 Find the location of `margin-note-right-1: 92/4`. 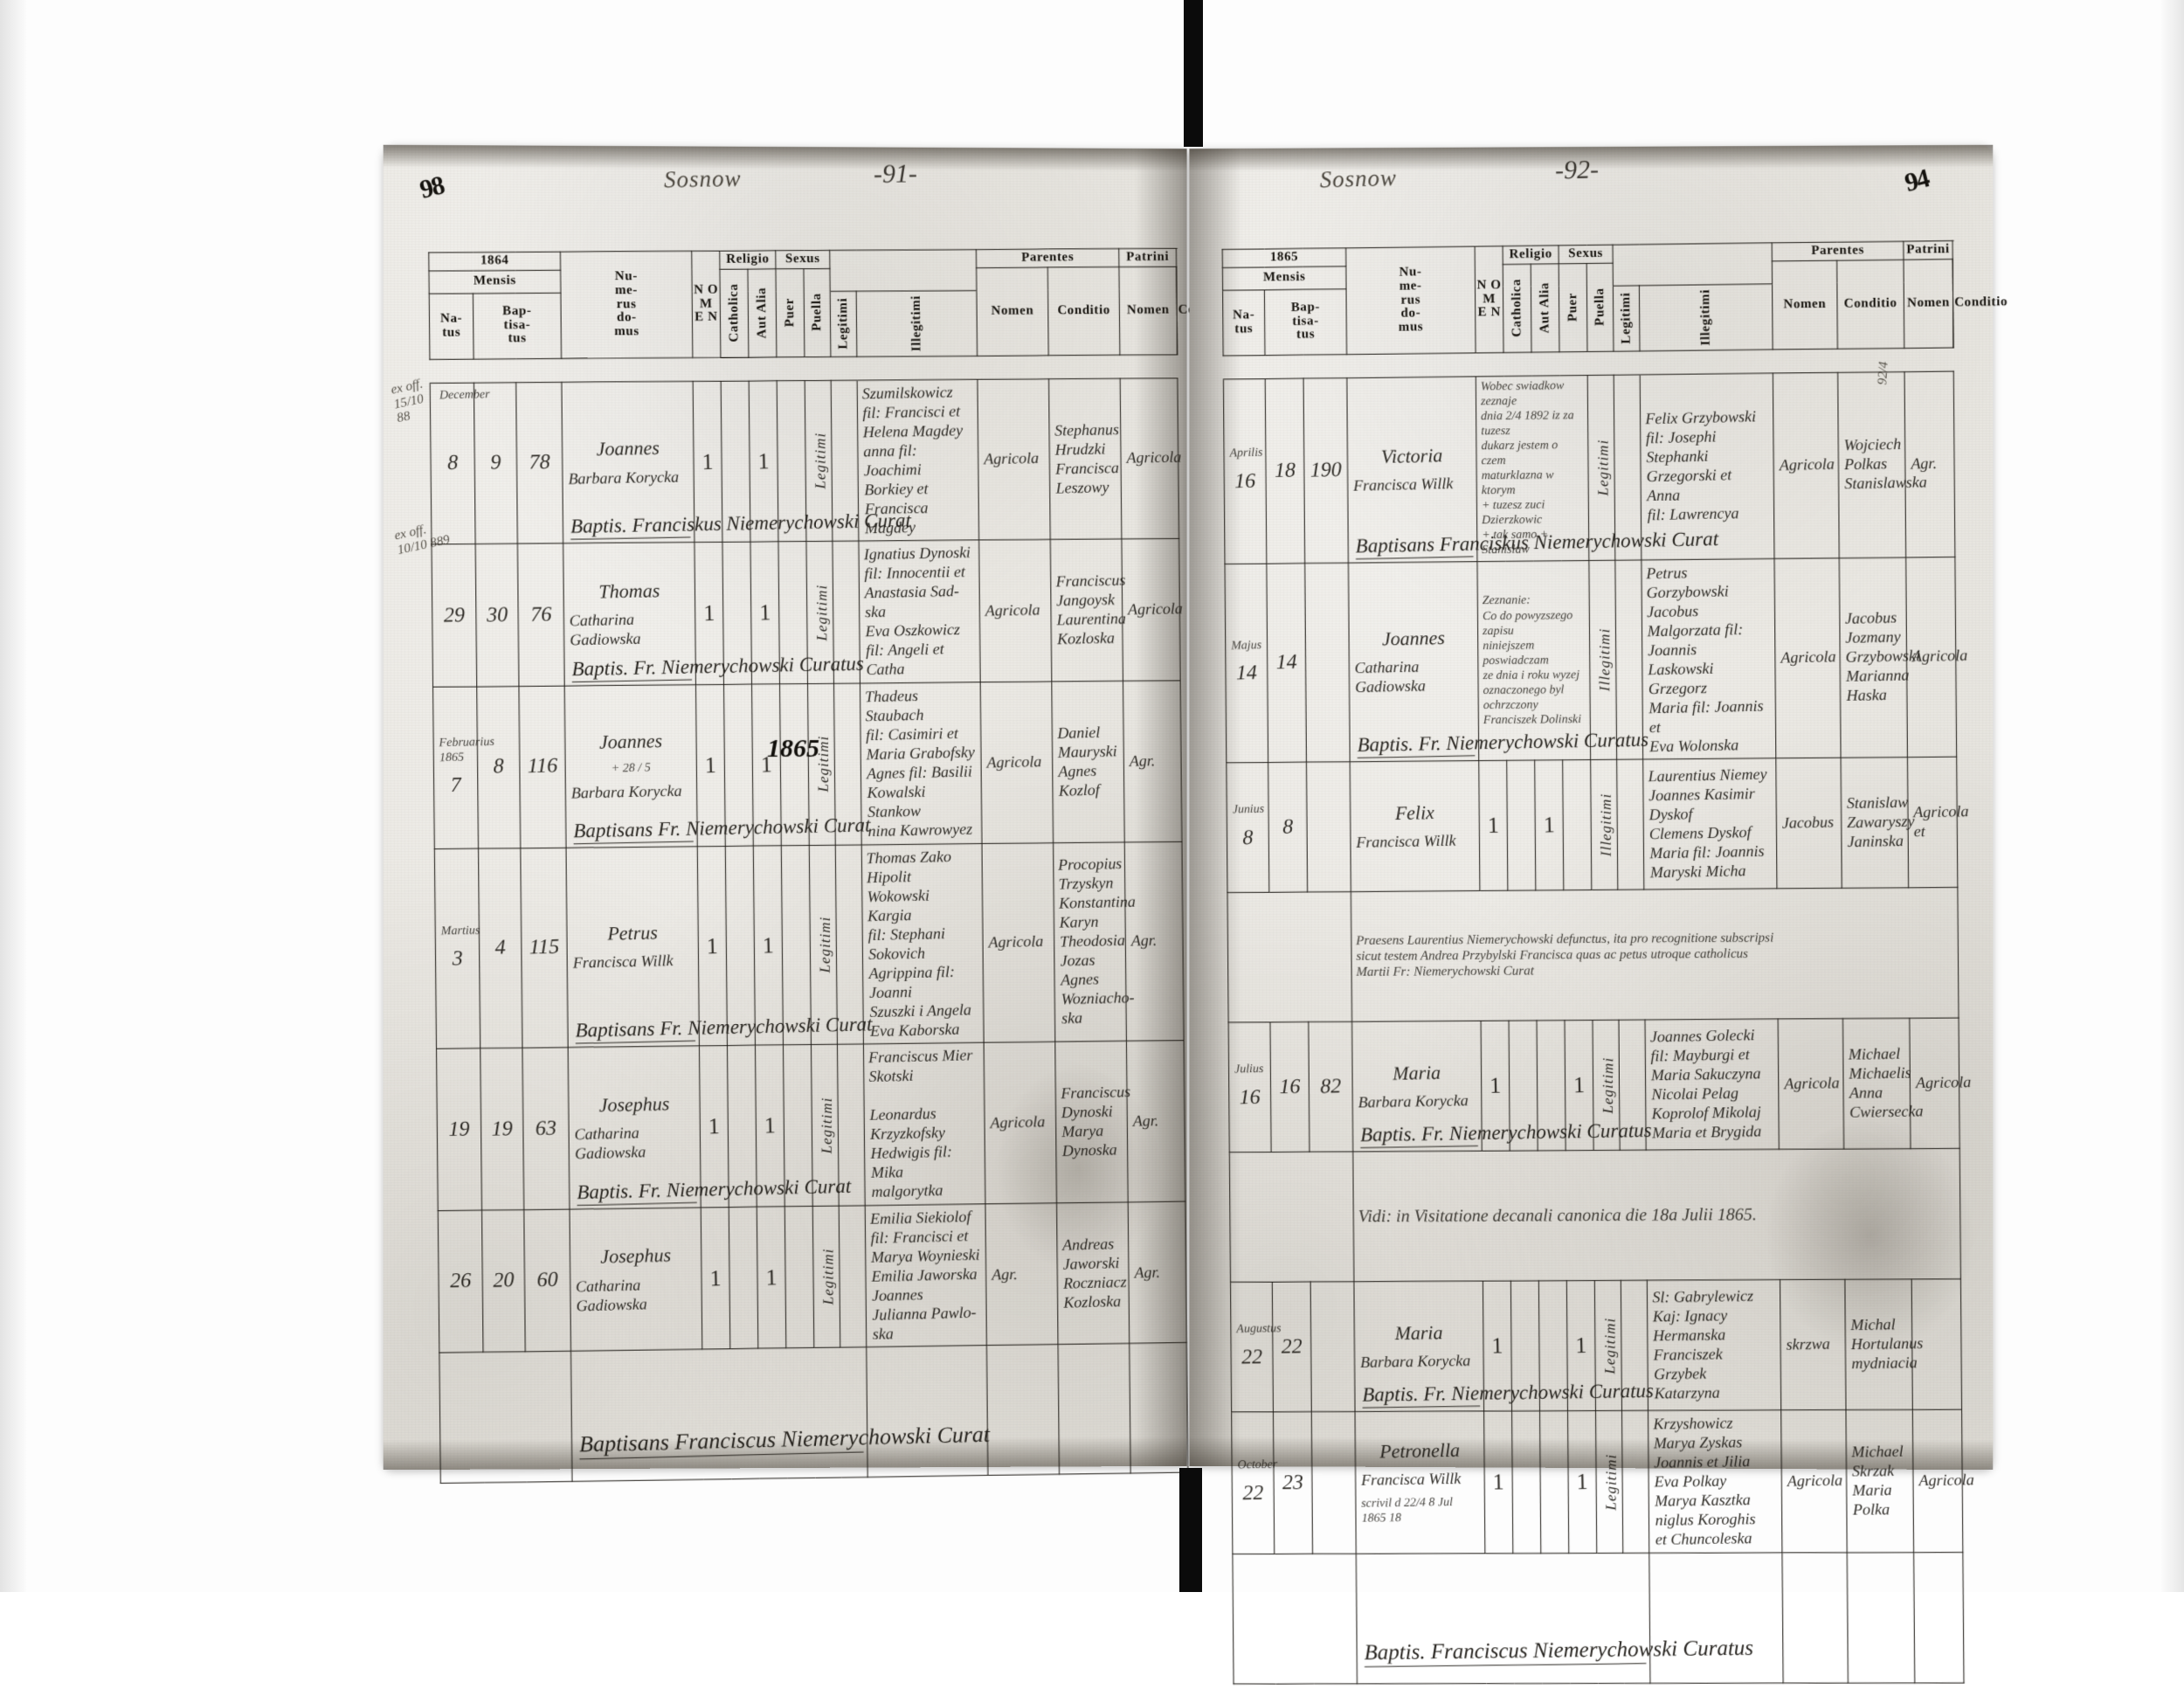

margin-note-right-1: 92/4 is located at coordinates (1883, 373).